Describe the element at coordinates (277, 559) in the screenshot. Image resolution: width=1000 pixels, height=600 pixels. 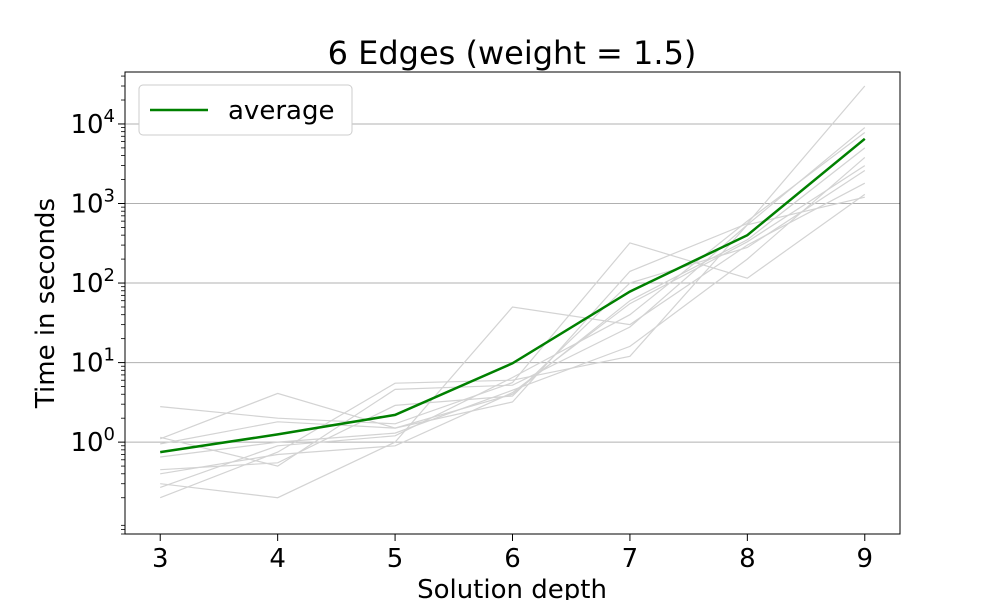
I see `x-tick-label-4: 4` at that location.